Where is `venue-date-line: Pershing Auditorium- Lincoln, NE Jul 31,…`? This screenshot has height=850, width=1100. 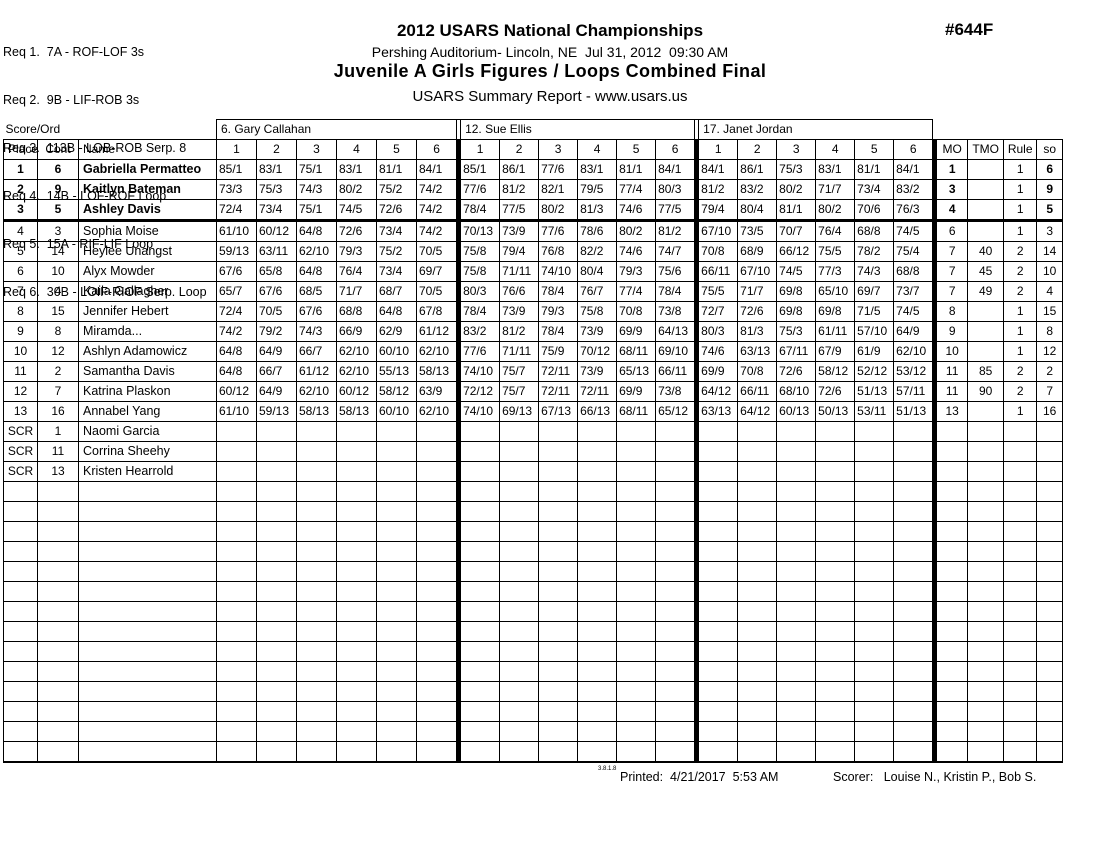 venue-date-line: Pershing Auditorium- Lincoln, NE Jul 31,… is located at coordinates (550, 52).